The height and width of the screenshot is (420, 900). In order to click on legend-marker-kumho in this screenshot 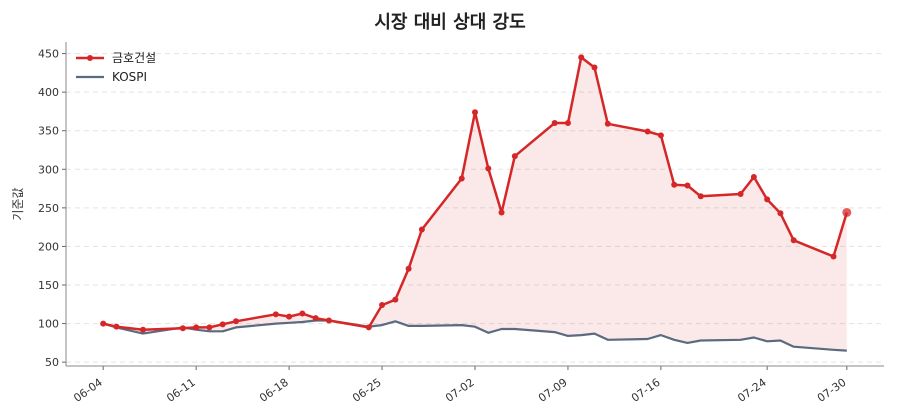, I will do `click(90, 58)`.